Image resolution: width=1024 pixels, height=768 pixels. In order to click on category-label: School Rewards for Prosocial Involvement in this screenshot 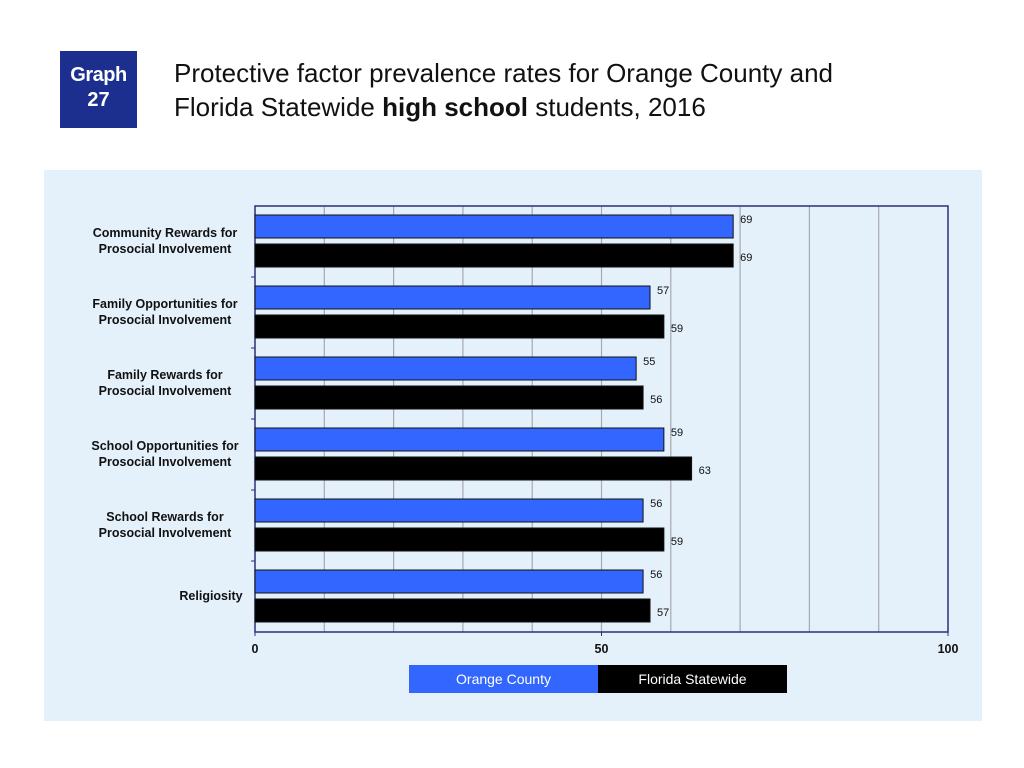, I will do `click(166, 525)`.